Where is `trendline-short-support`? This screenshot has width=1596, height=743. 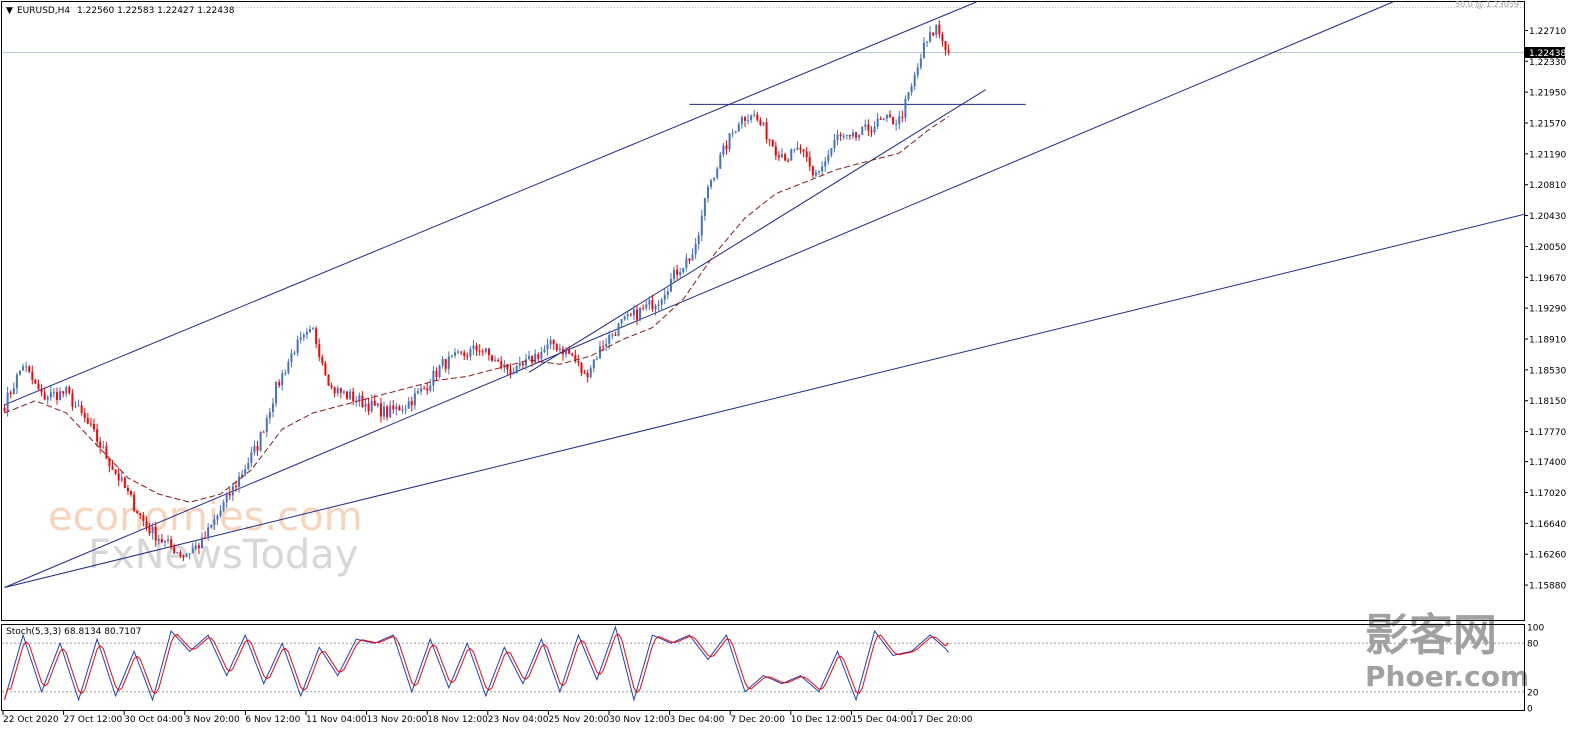 trendline-short-support is located at coordinates (757, 231).